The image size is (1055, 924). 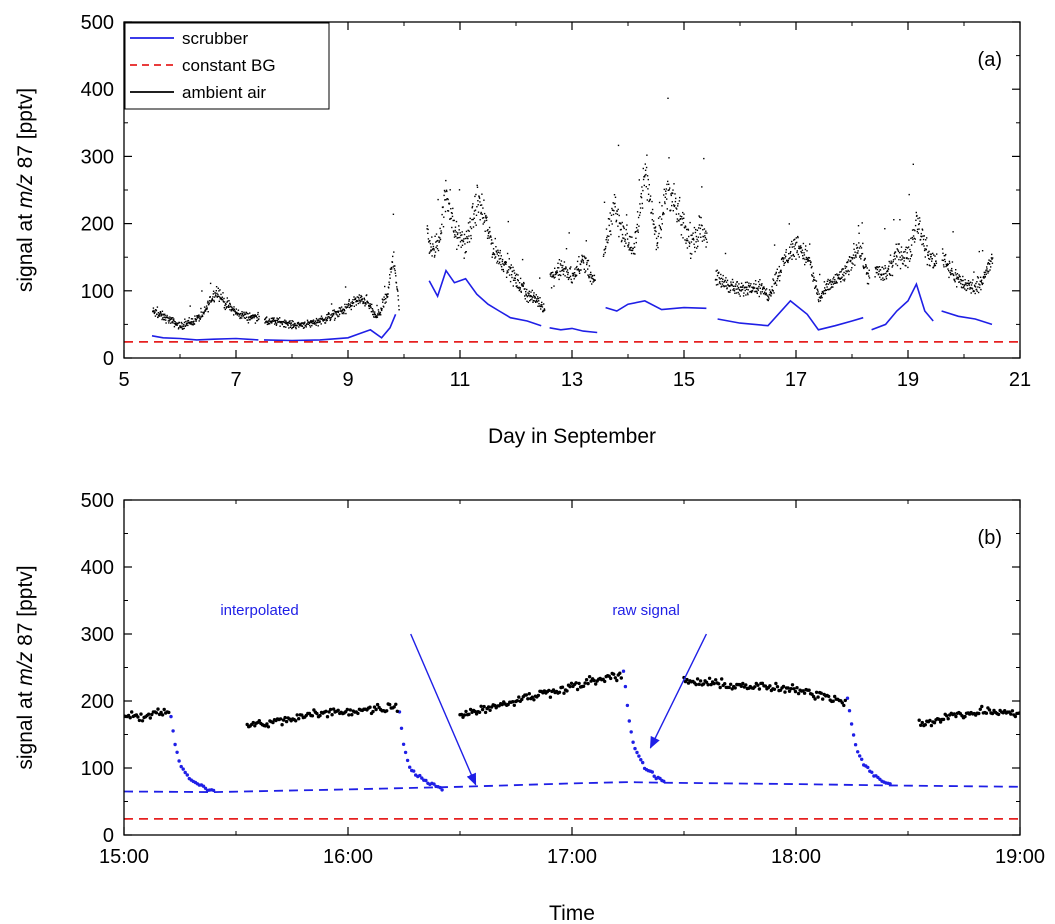 I want to click on panel-b-x-tick-label: 16:00, so click(x=348, y=857).